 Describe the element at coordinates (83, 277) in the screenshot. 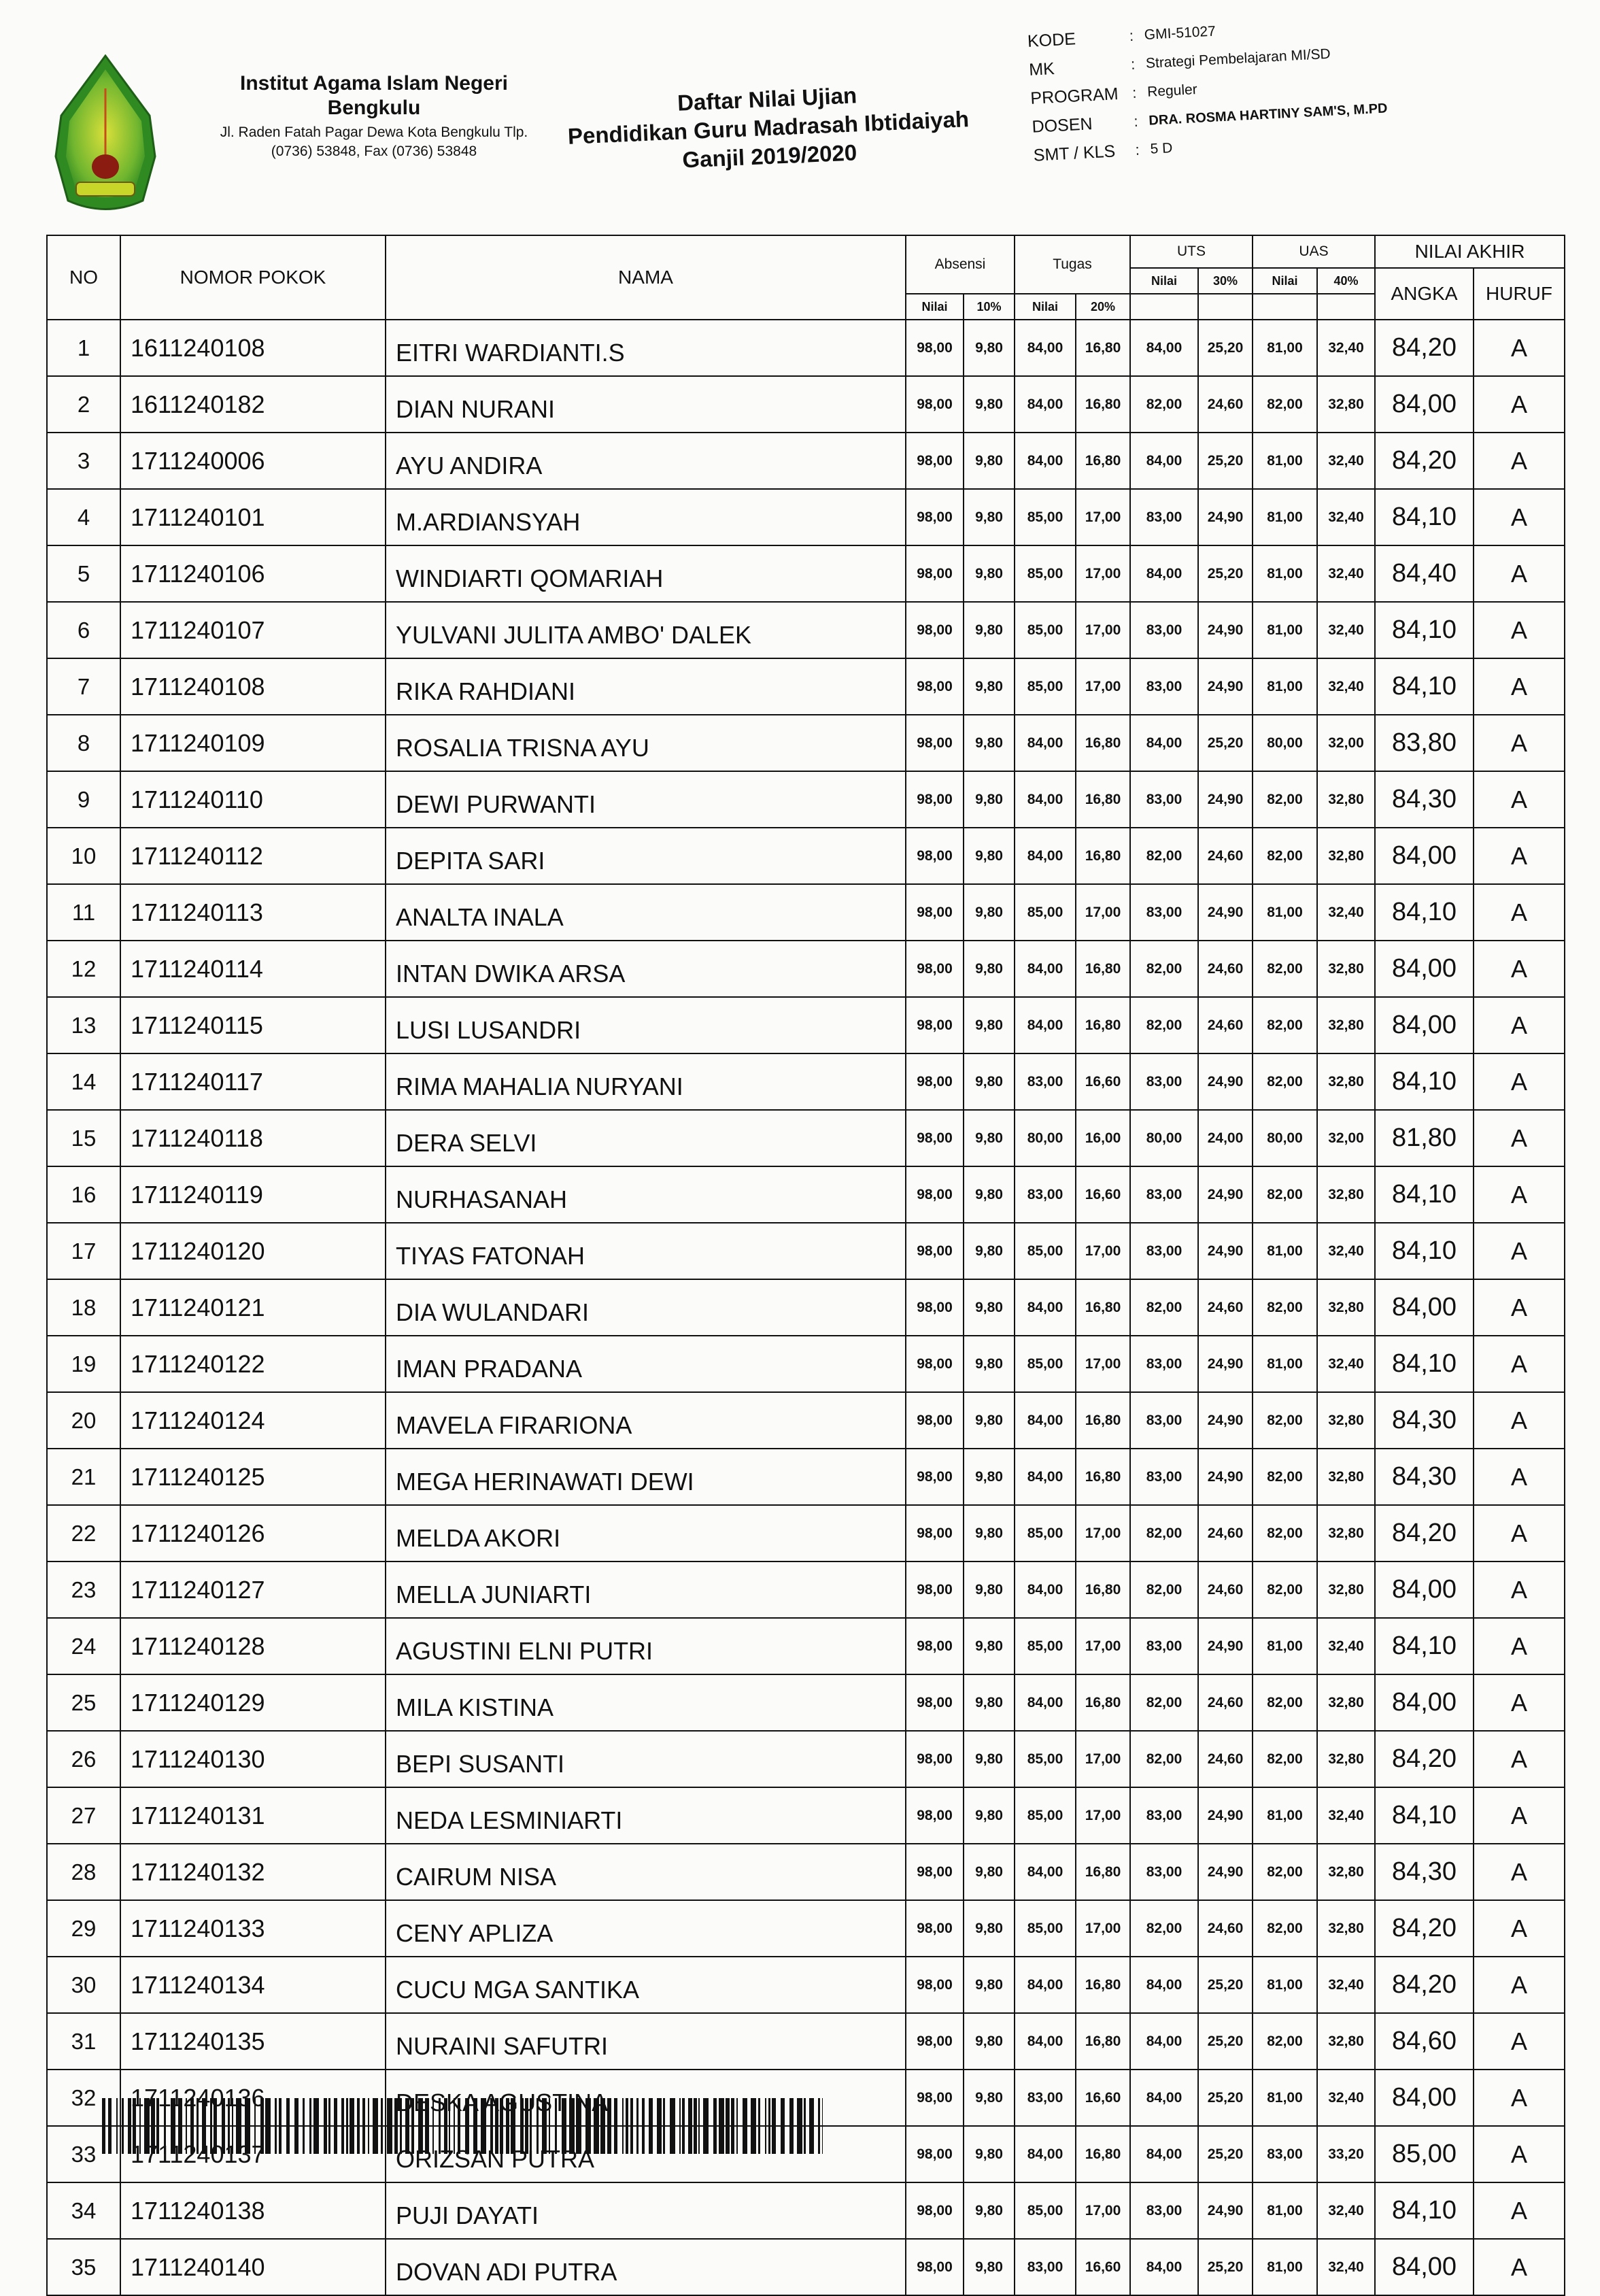

I see `header-no: NO` at that location.